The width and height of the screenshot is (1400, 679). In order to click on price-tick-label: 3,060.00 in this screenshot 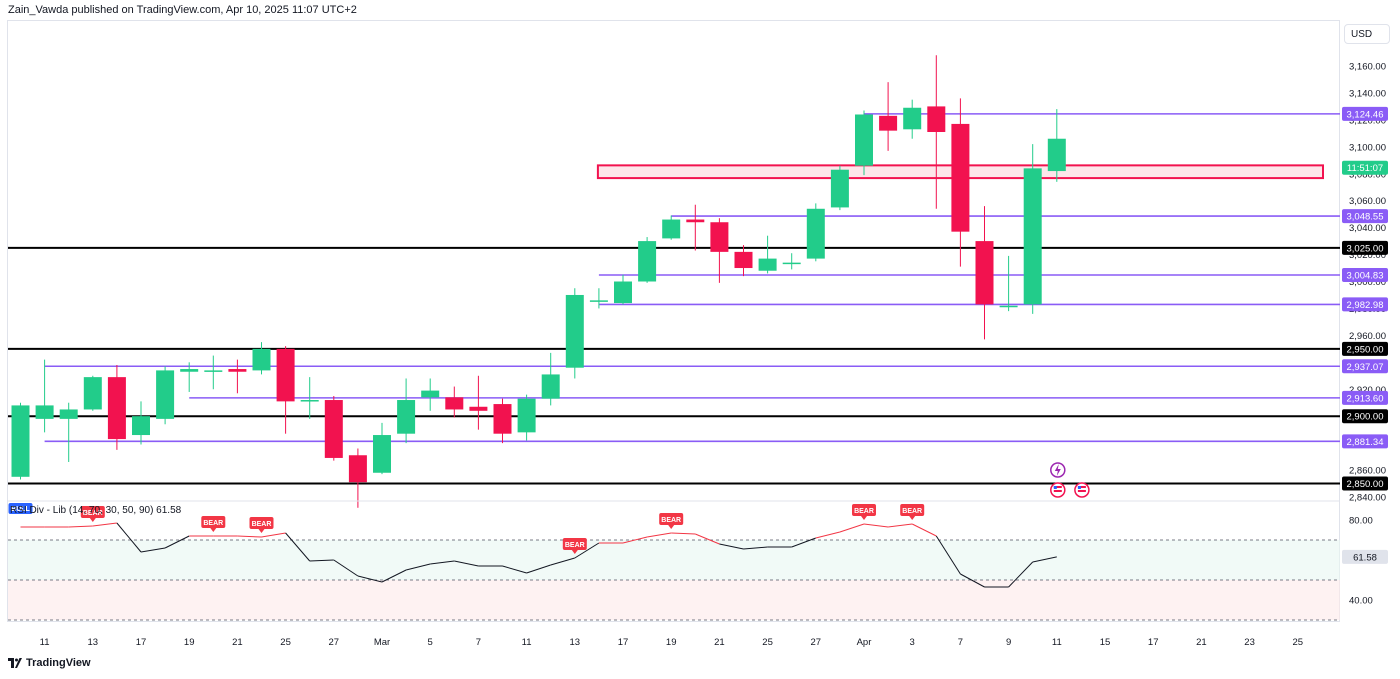, I will do `click(1367, 201)`.